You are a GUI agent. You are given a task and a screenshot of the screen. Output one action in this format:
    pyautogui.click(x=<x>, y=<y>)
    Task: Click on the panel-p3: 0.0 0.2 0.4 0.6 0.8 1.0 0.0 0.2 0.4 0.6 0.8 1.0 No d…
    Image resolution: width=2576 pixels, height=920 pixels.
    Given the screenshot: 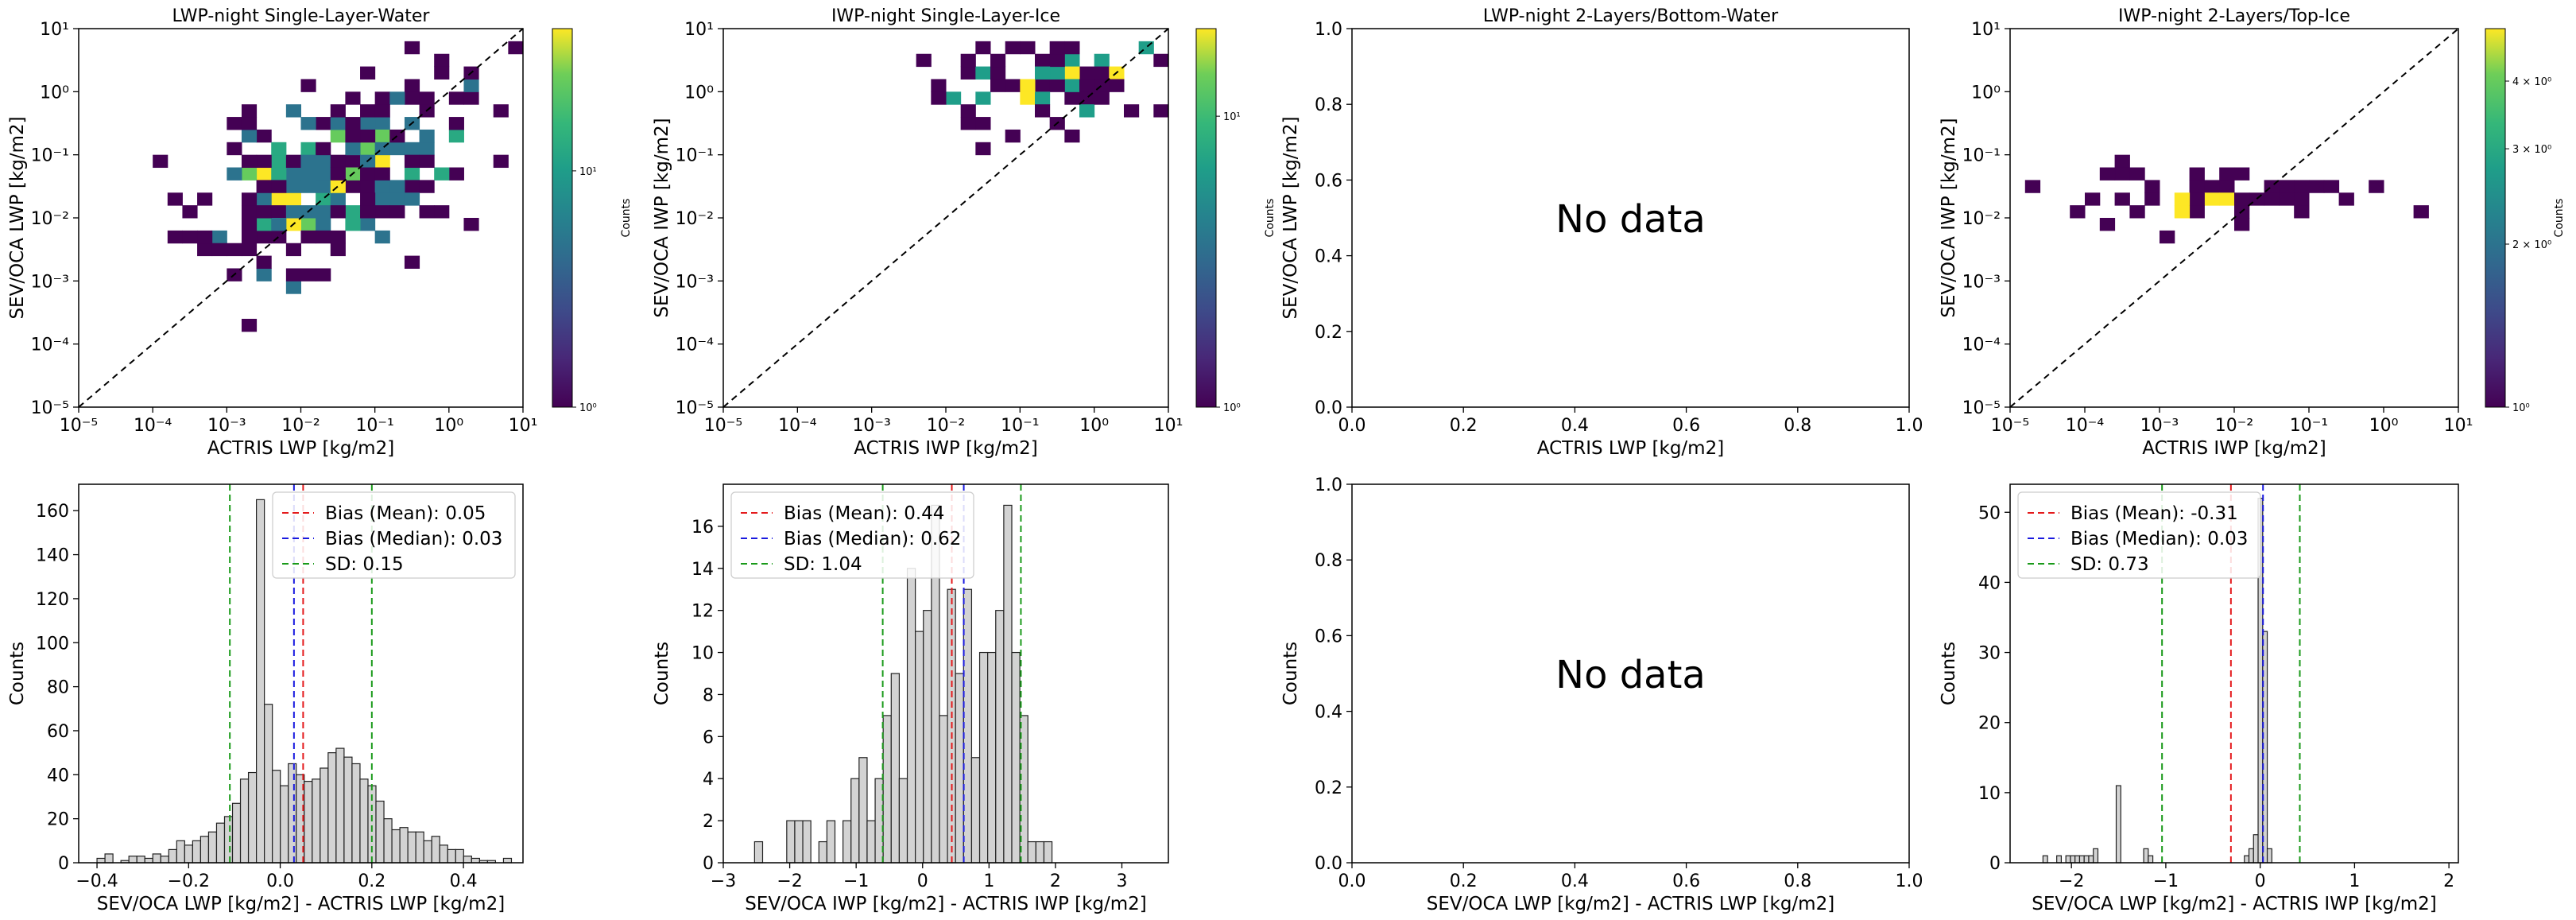 What is the action you would take?
    pyautogui.click(x=1601, y=232)
    